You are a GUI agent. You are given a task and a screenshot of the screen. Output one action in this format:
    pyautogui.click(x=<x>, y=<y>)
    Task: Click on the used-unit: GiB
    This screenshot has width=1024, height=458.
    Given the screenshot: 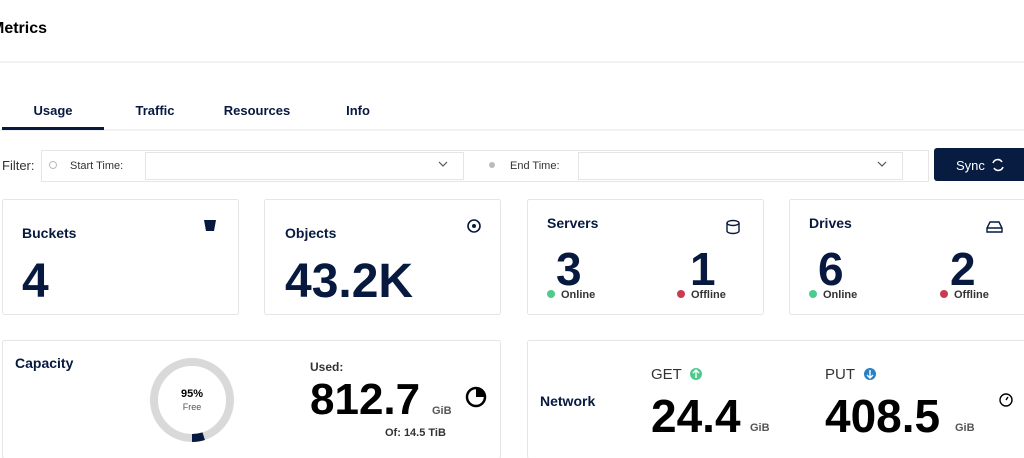 What is the action you would take?
    pyautogui.click(x=442, y=411)
    